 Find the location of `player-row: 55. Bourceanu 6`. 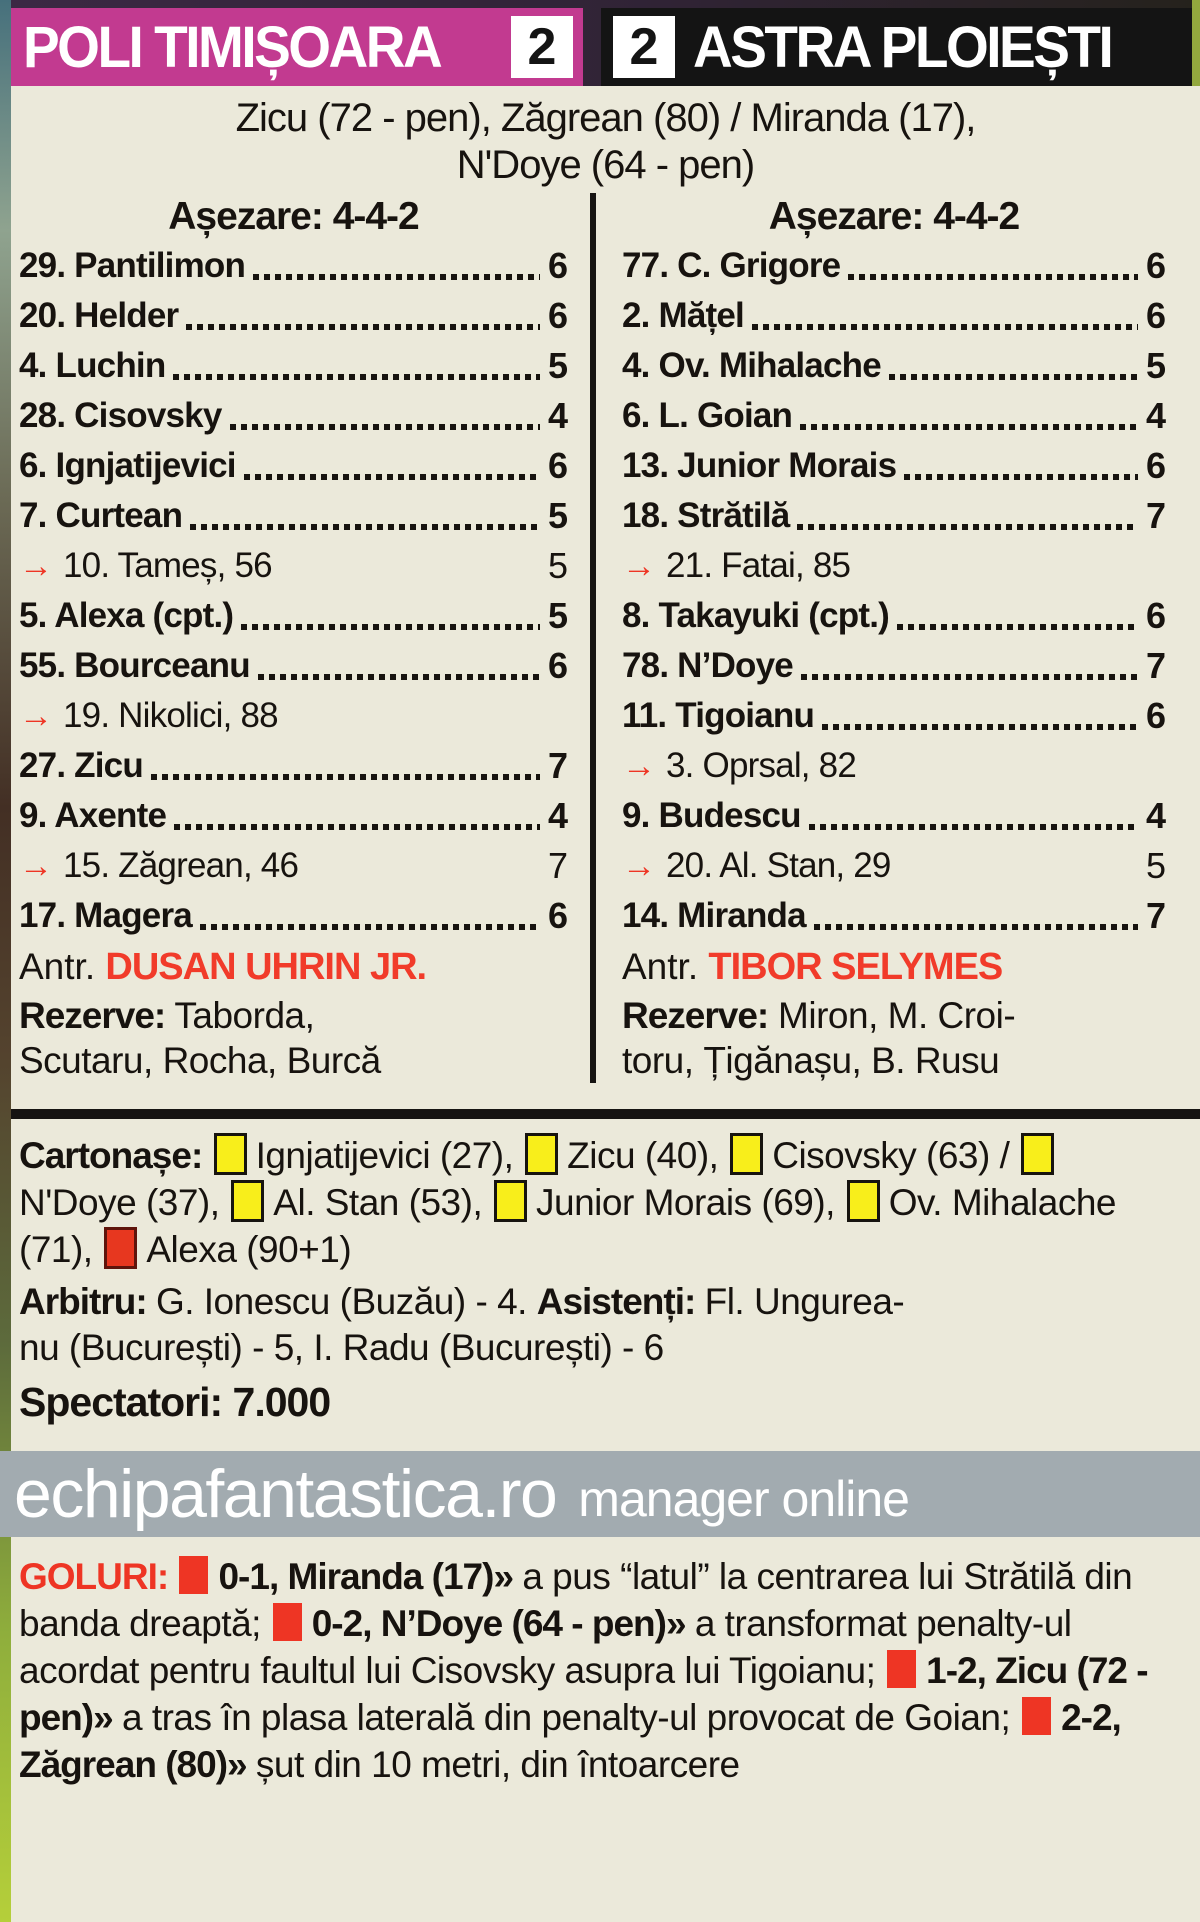

player-row: 55. Bourceanu 6 is located at coordinates (293, 666).